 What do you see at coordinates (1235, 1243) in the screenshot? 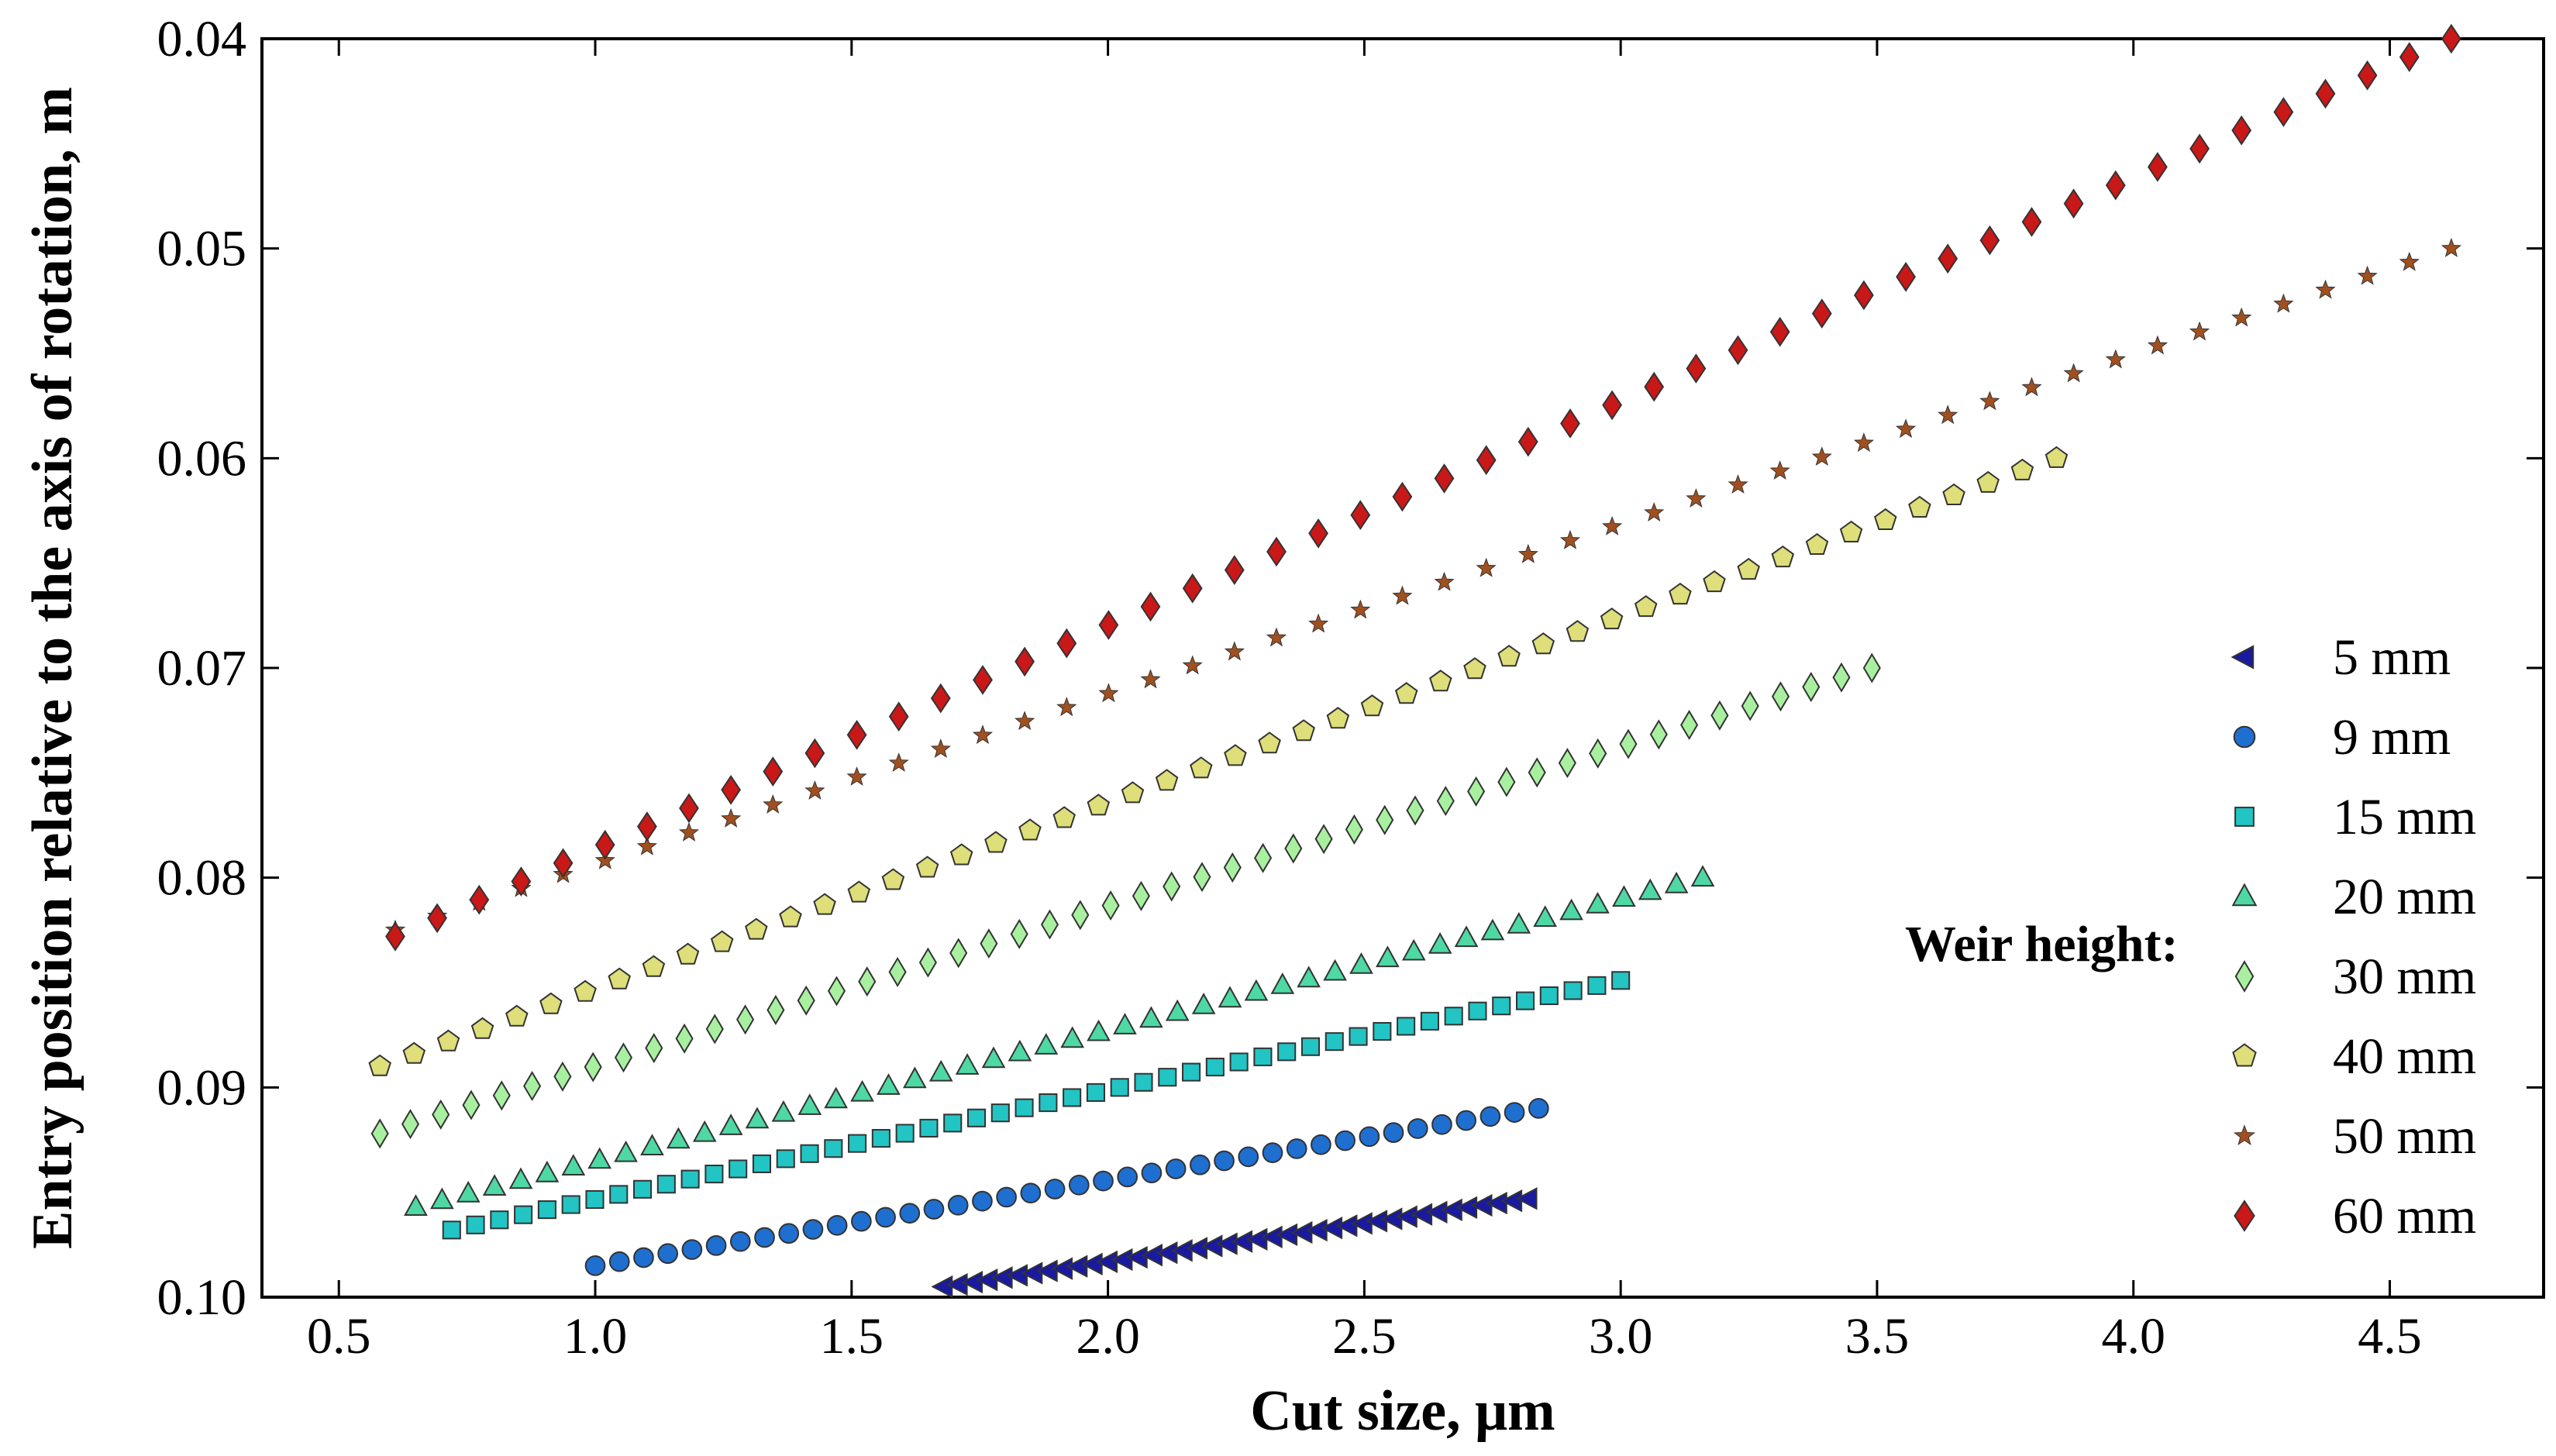
I see `series-5-mm` at bounding box center [1235, 1243].